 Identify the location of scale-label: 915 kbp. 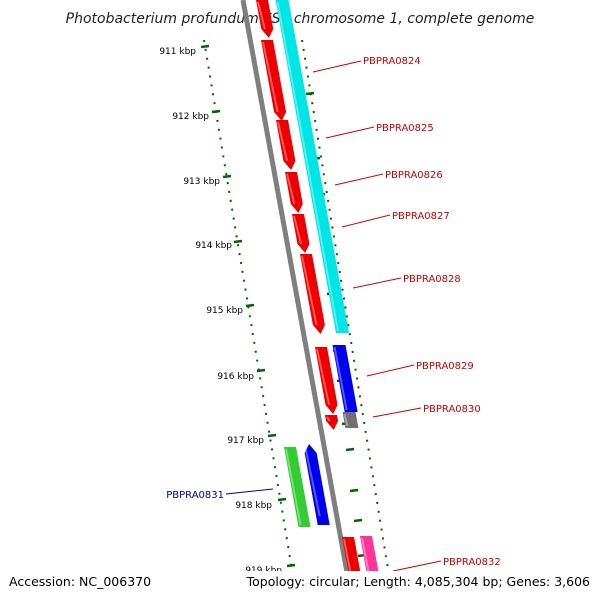
(224, 311).